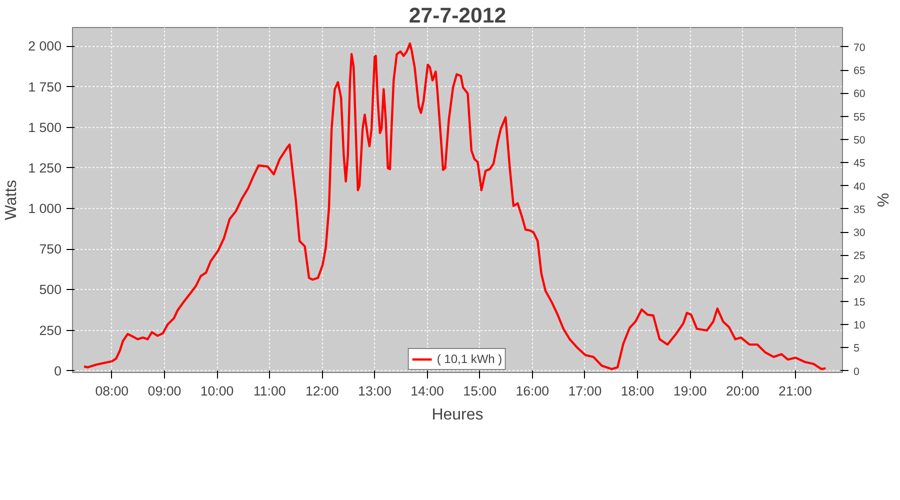 This screenshot has width=900, height=500. What do you see at coordinates (795, 391) in the screenshot?
I see `x-tick-label: 21:00` at bounding box center [795, 391].